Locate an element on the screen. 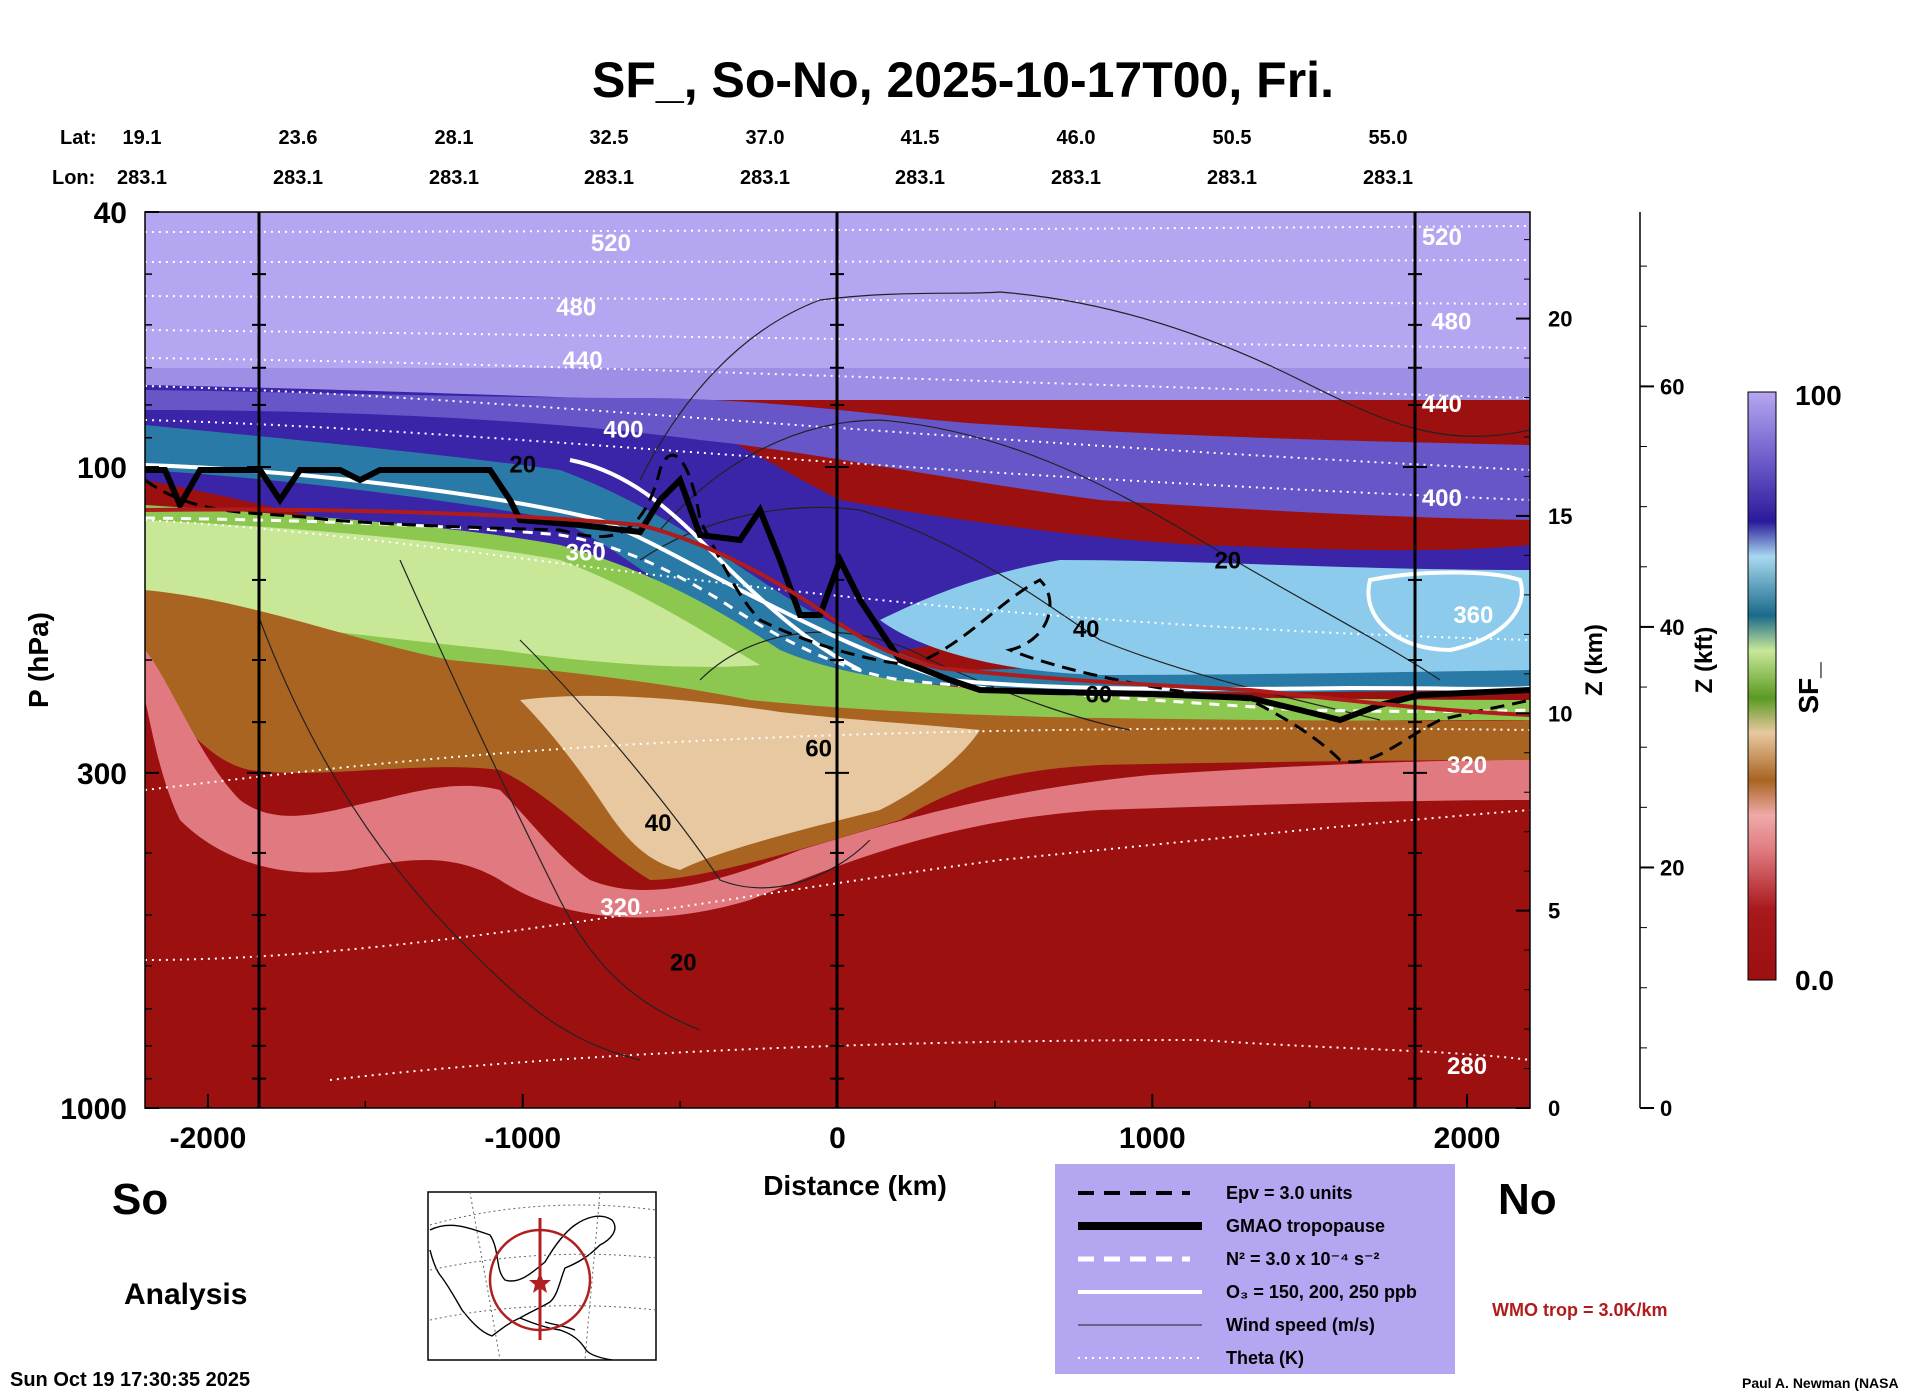 This screenshot has width=1926, height=1394. n2-line is located at coordinates (837, 614).